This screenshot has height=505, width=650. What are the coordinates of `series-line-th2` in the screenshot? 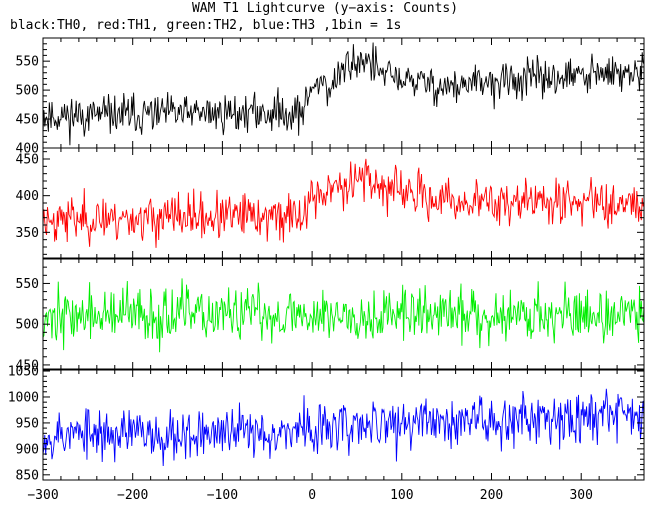 It's located at (343, 315).